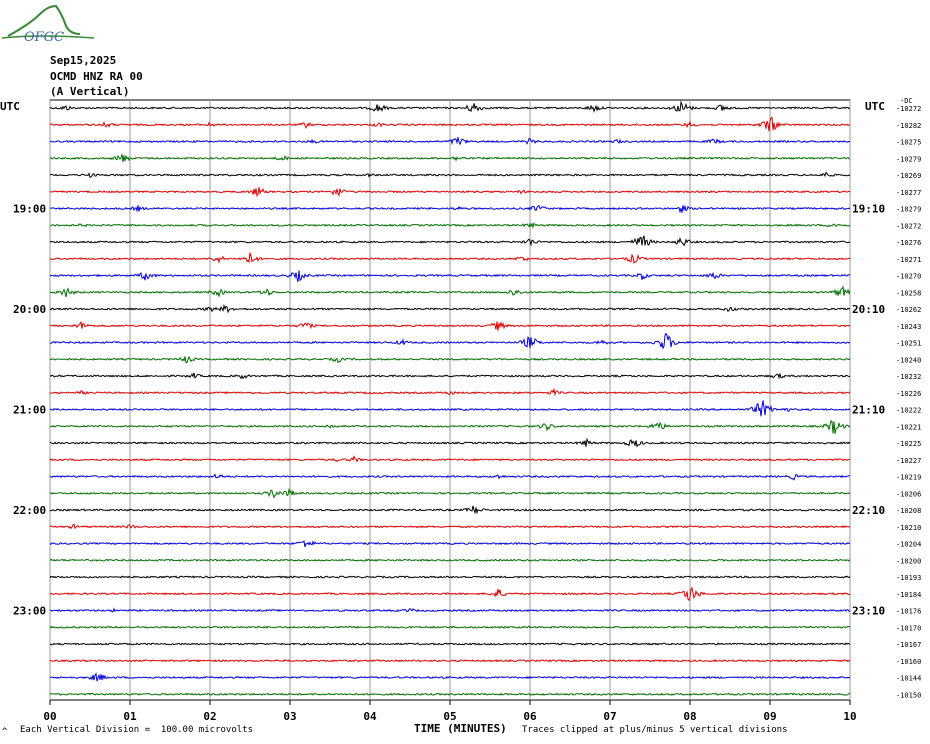 The image size is (930, 744). Describe the element at coordinates (908, 679) in the screenshot. I see `dc-offset-label: -10144` at that location.